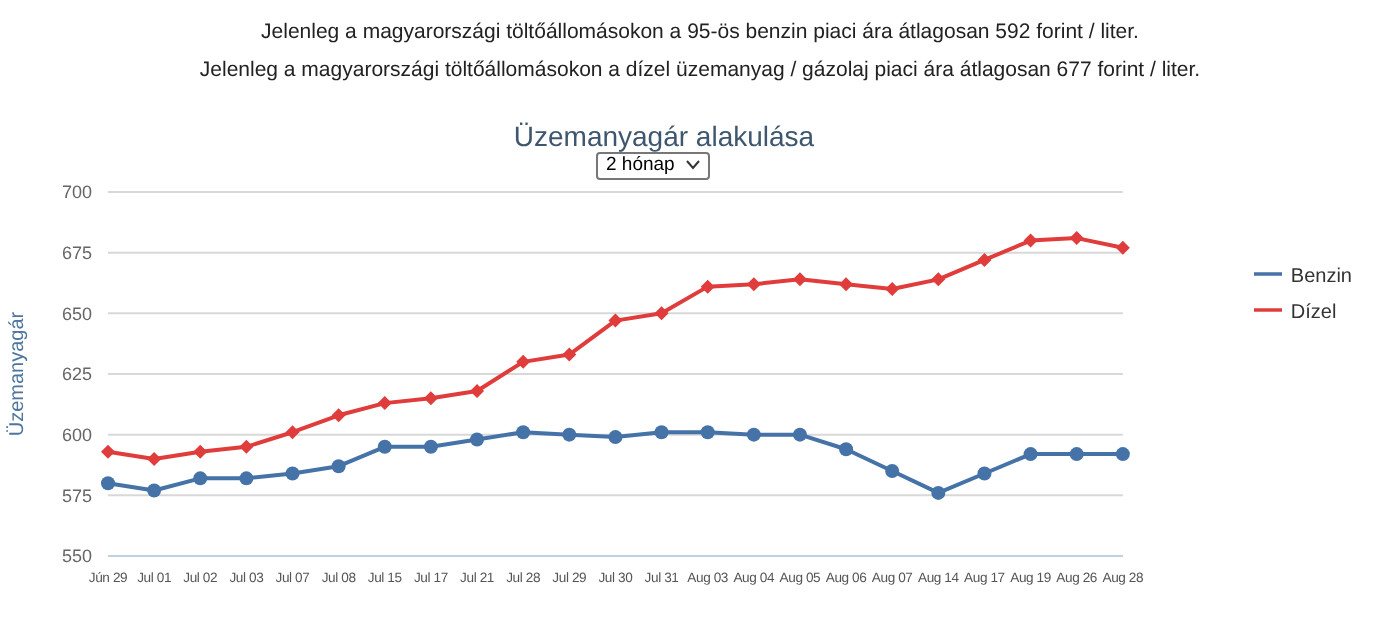 The width and height of the screenshot is (1400, 620). What do you see at coordinates (76, 374) in the screenshot?
I see `y-tick-label: 625` at bounding box center [76, 374].